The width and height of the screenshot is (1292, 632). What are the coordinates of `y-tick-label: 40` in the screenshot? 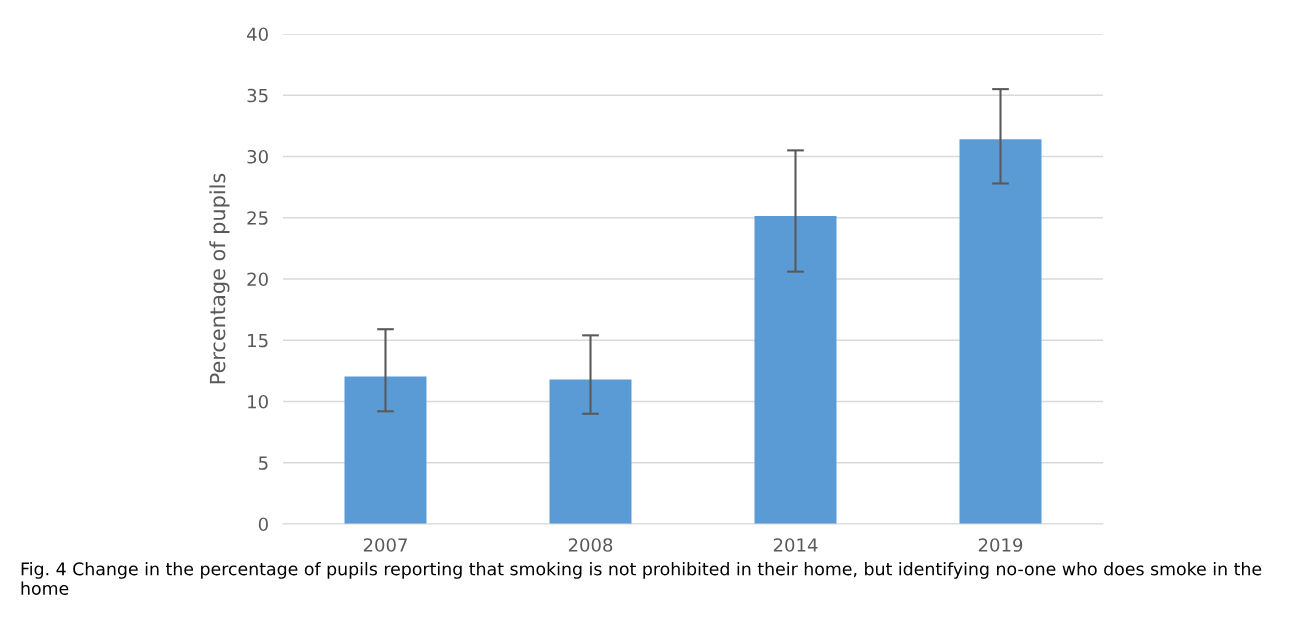 It's located at (257, 34).